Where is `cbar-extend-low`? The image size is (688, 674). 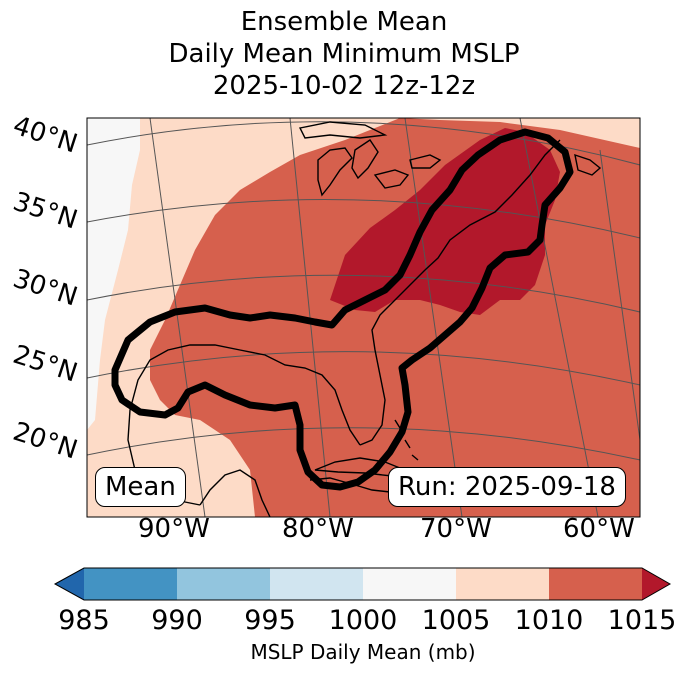 cbar-extend-low is located at coordinates (69, 584).